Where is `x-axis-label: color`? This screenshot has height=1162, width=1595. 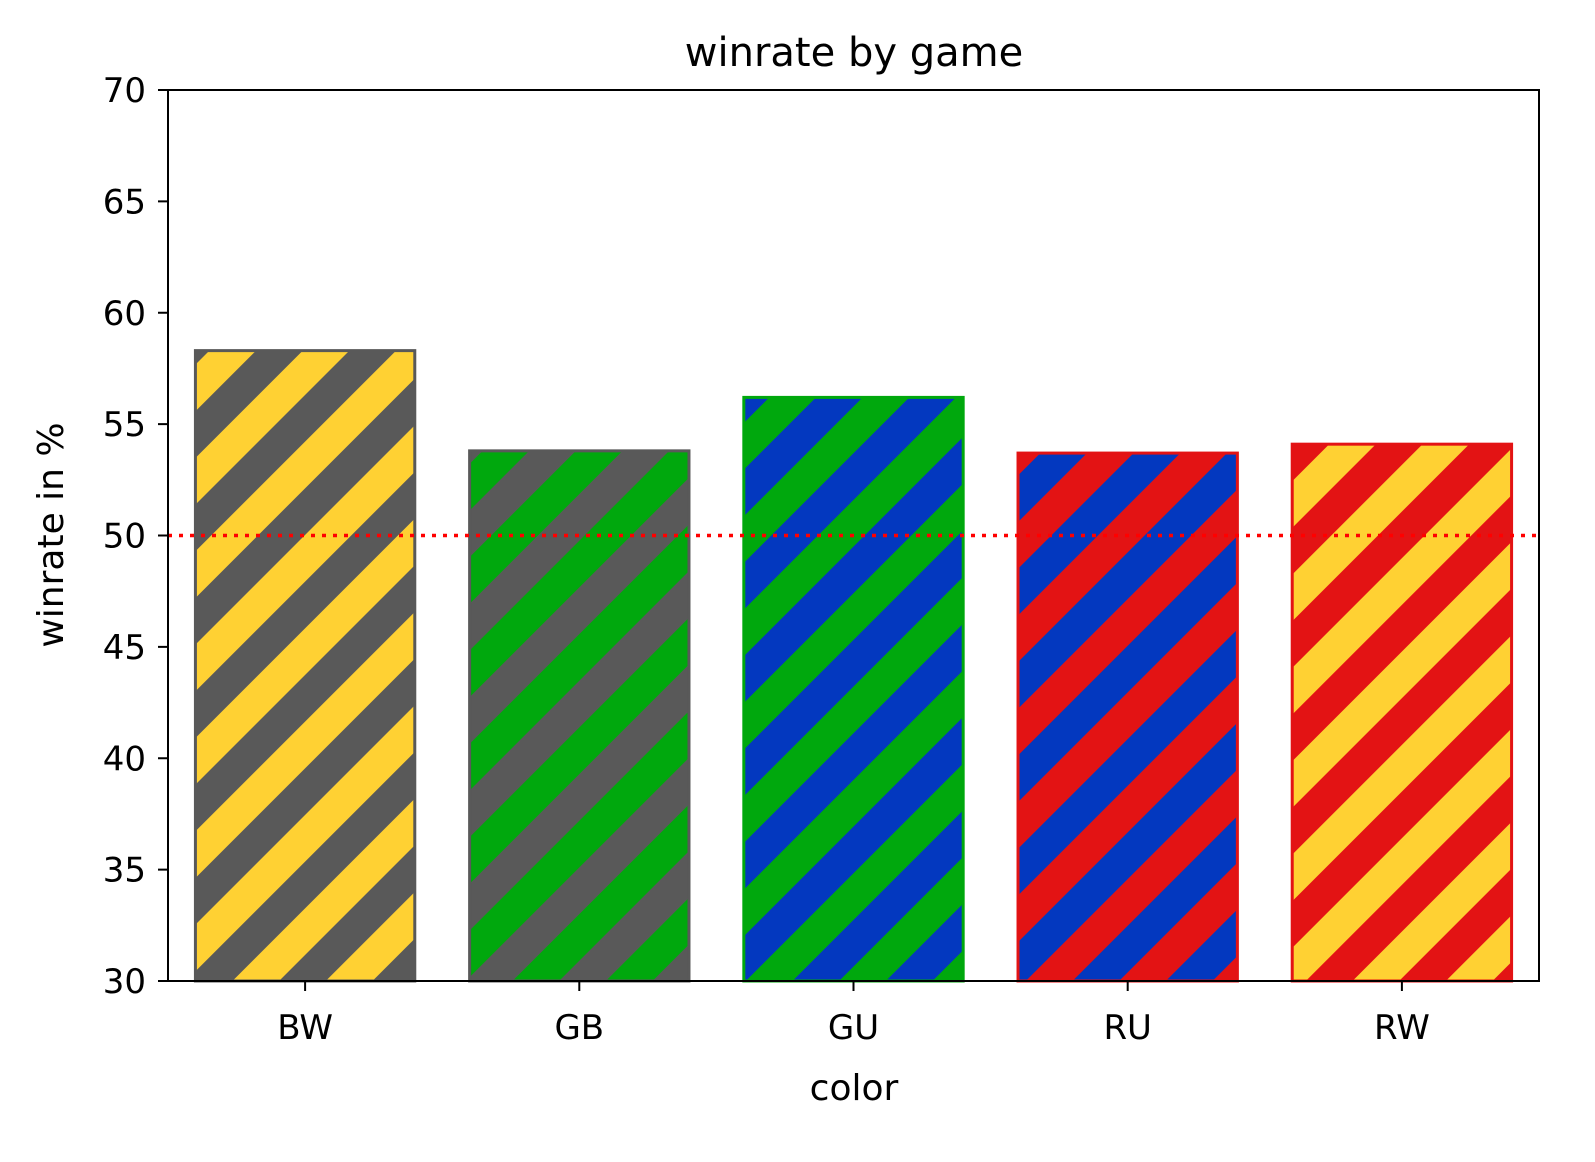
x-axis-label: color is located at coordinates (854, 1088).